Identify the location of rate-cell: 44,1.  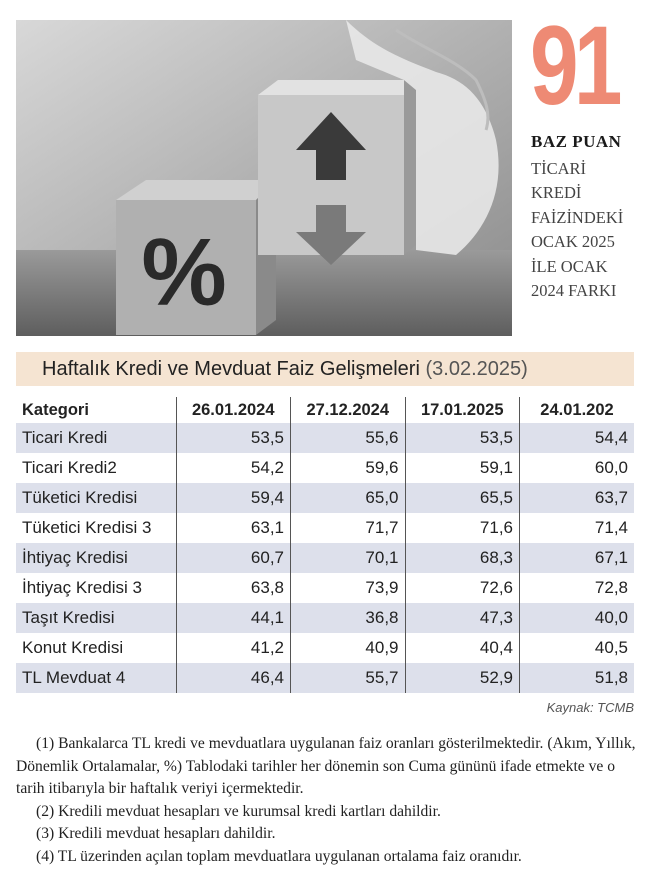
(233, 618).